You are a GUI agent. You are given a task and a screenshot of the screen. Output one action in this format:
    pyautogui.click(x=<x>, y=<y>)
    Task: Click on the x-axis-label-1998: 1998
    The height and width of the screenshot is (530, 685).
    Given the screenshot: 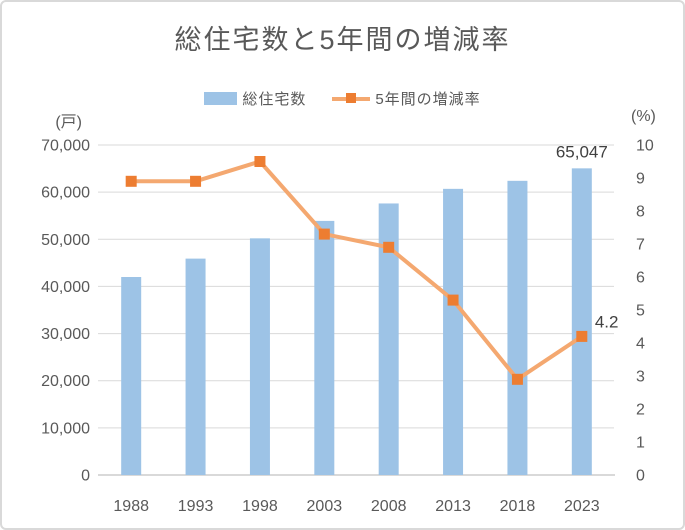 What is the action you would take?
    pyautogui.click(x=260, y=506)
    